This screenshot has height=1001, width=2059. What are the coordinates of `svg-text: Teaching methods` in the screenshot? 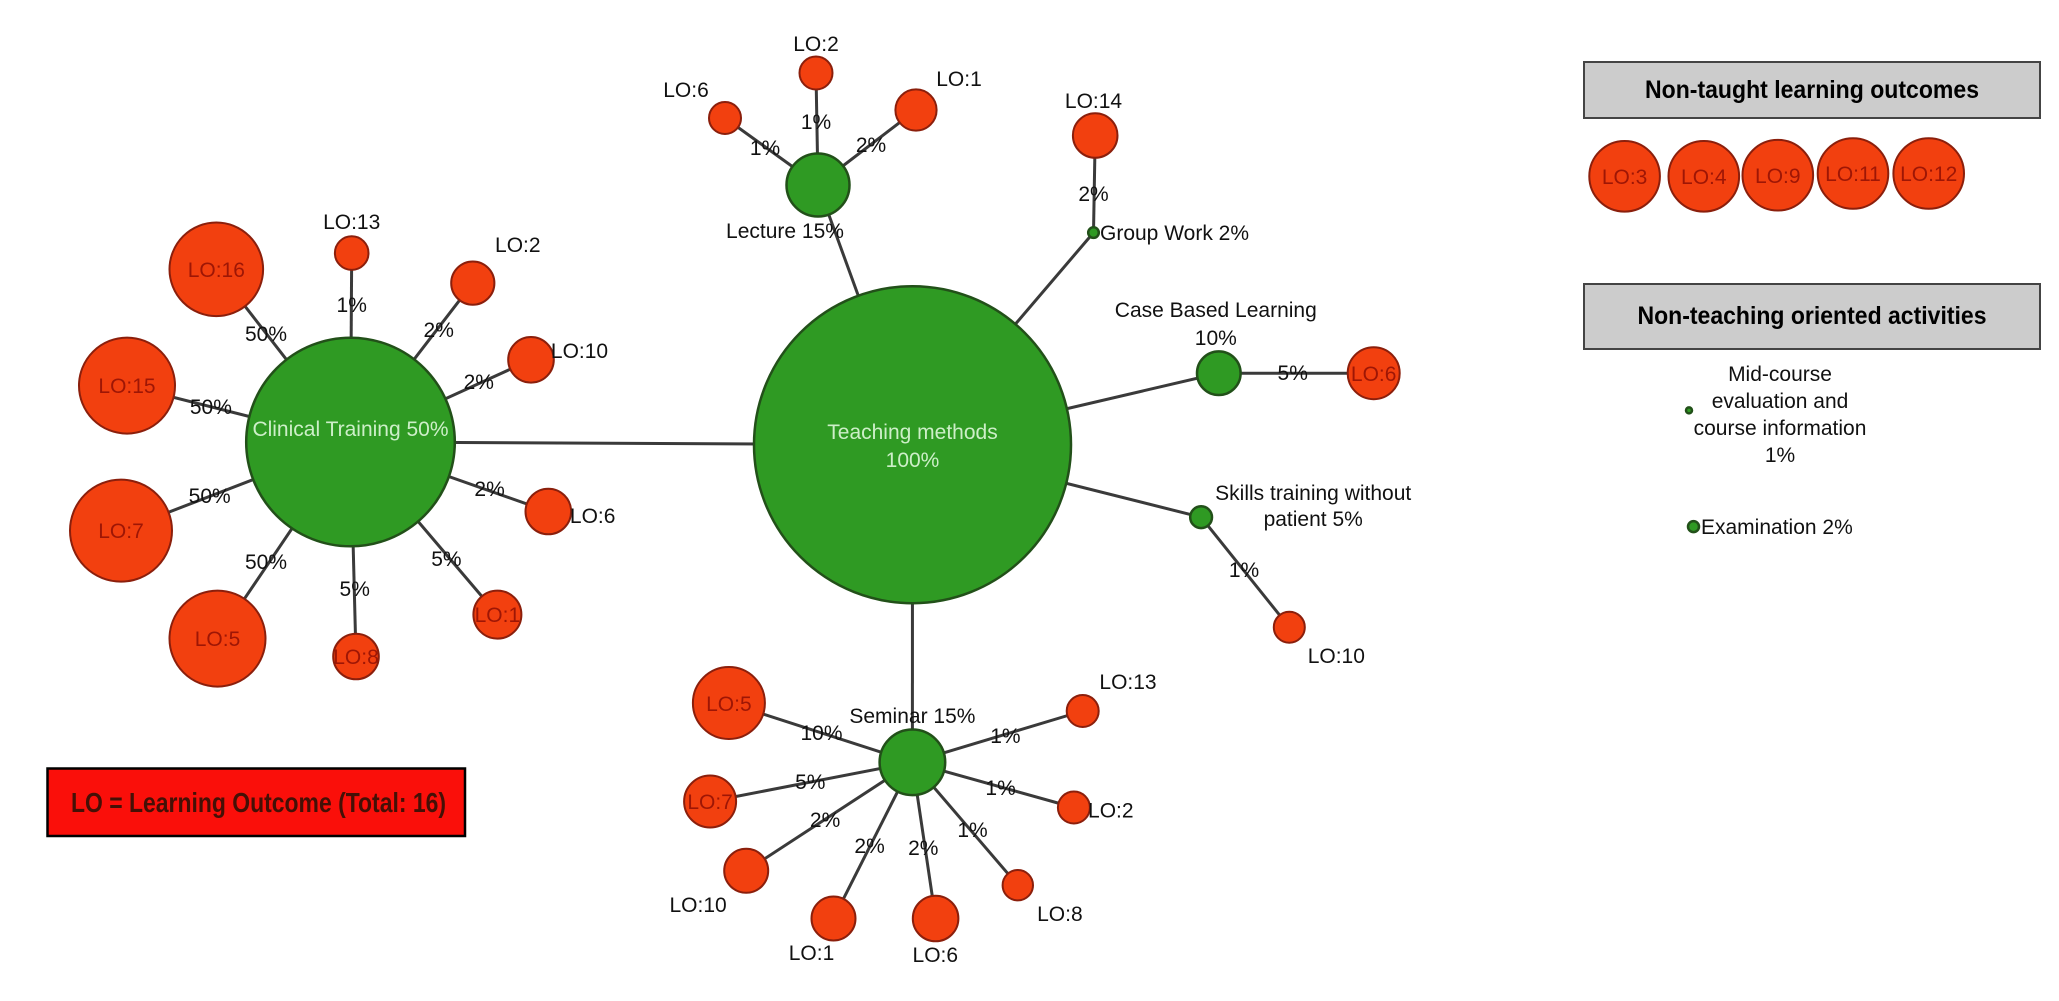 It's located at (912, 432).